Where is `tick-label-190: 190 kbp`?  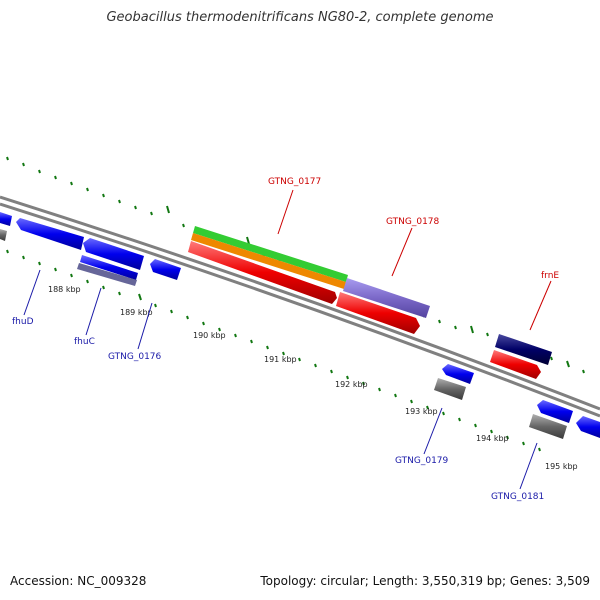 tick-label-190: 190 kbp is located at coordinates (209, 335).